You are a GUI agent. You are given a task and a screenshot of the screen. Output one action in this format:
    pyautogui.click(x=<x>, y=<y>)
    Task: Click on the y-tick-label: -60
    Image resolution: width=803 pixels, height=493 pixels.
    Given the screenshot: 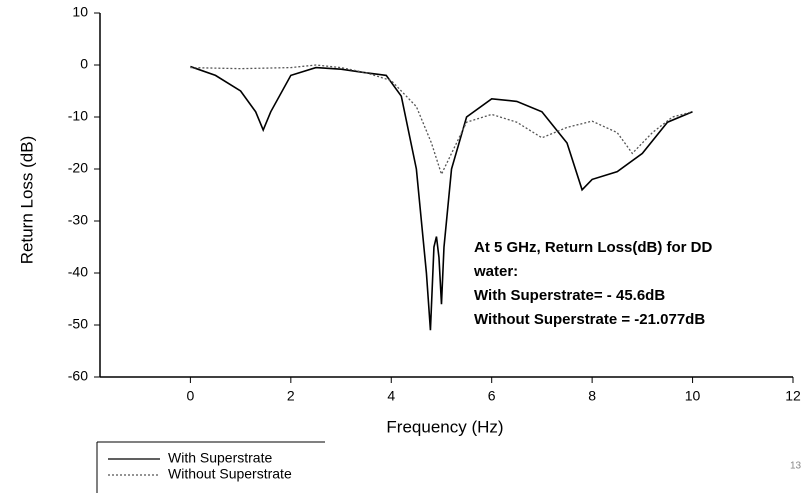 What is the action you would take?
    pyautogui.click(x=78, y=376)
    